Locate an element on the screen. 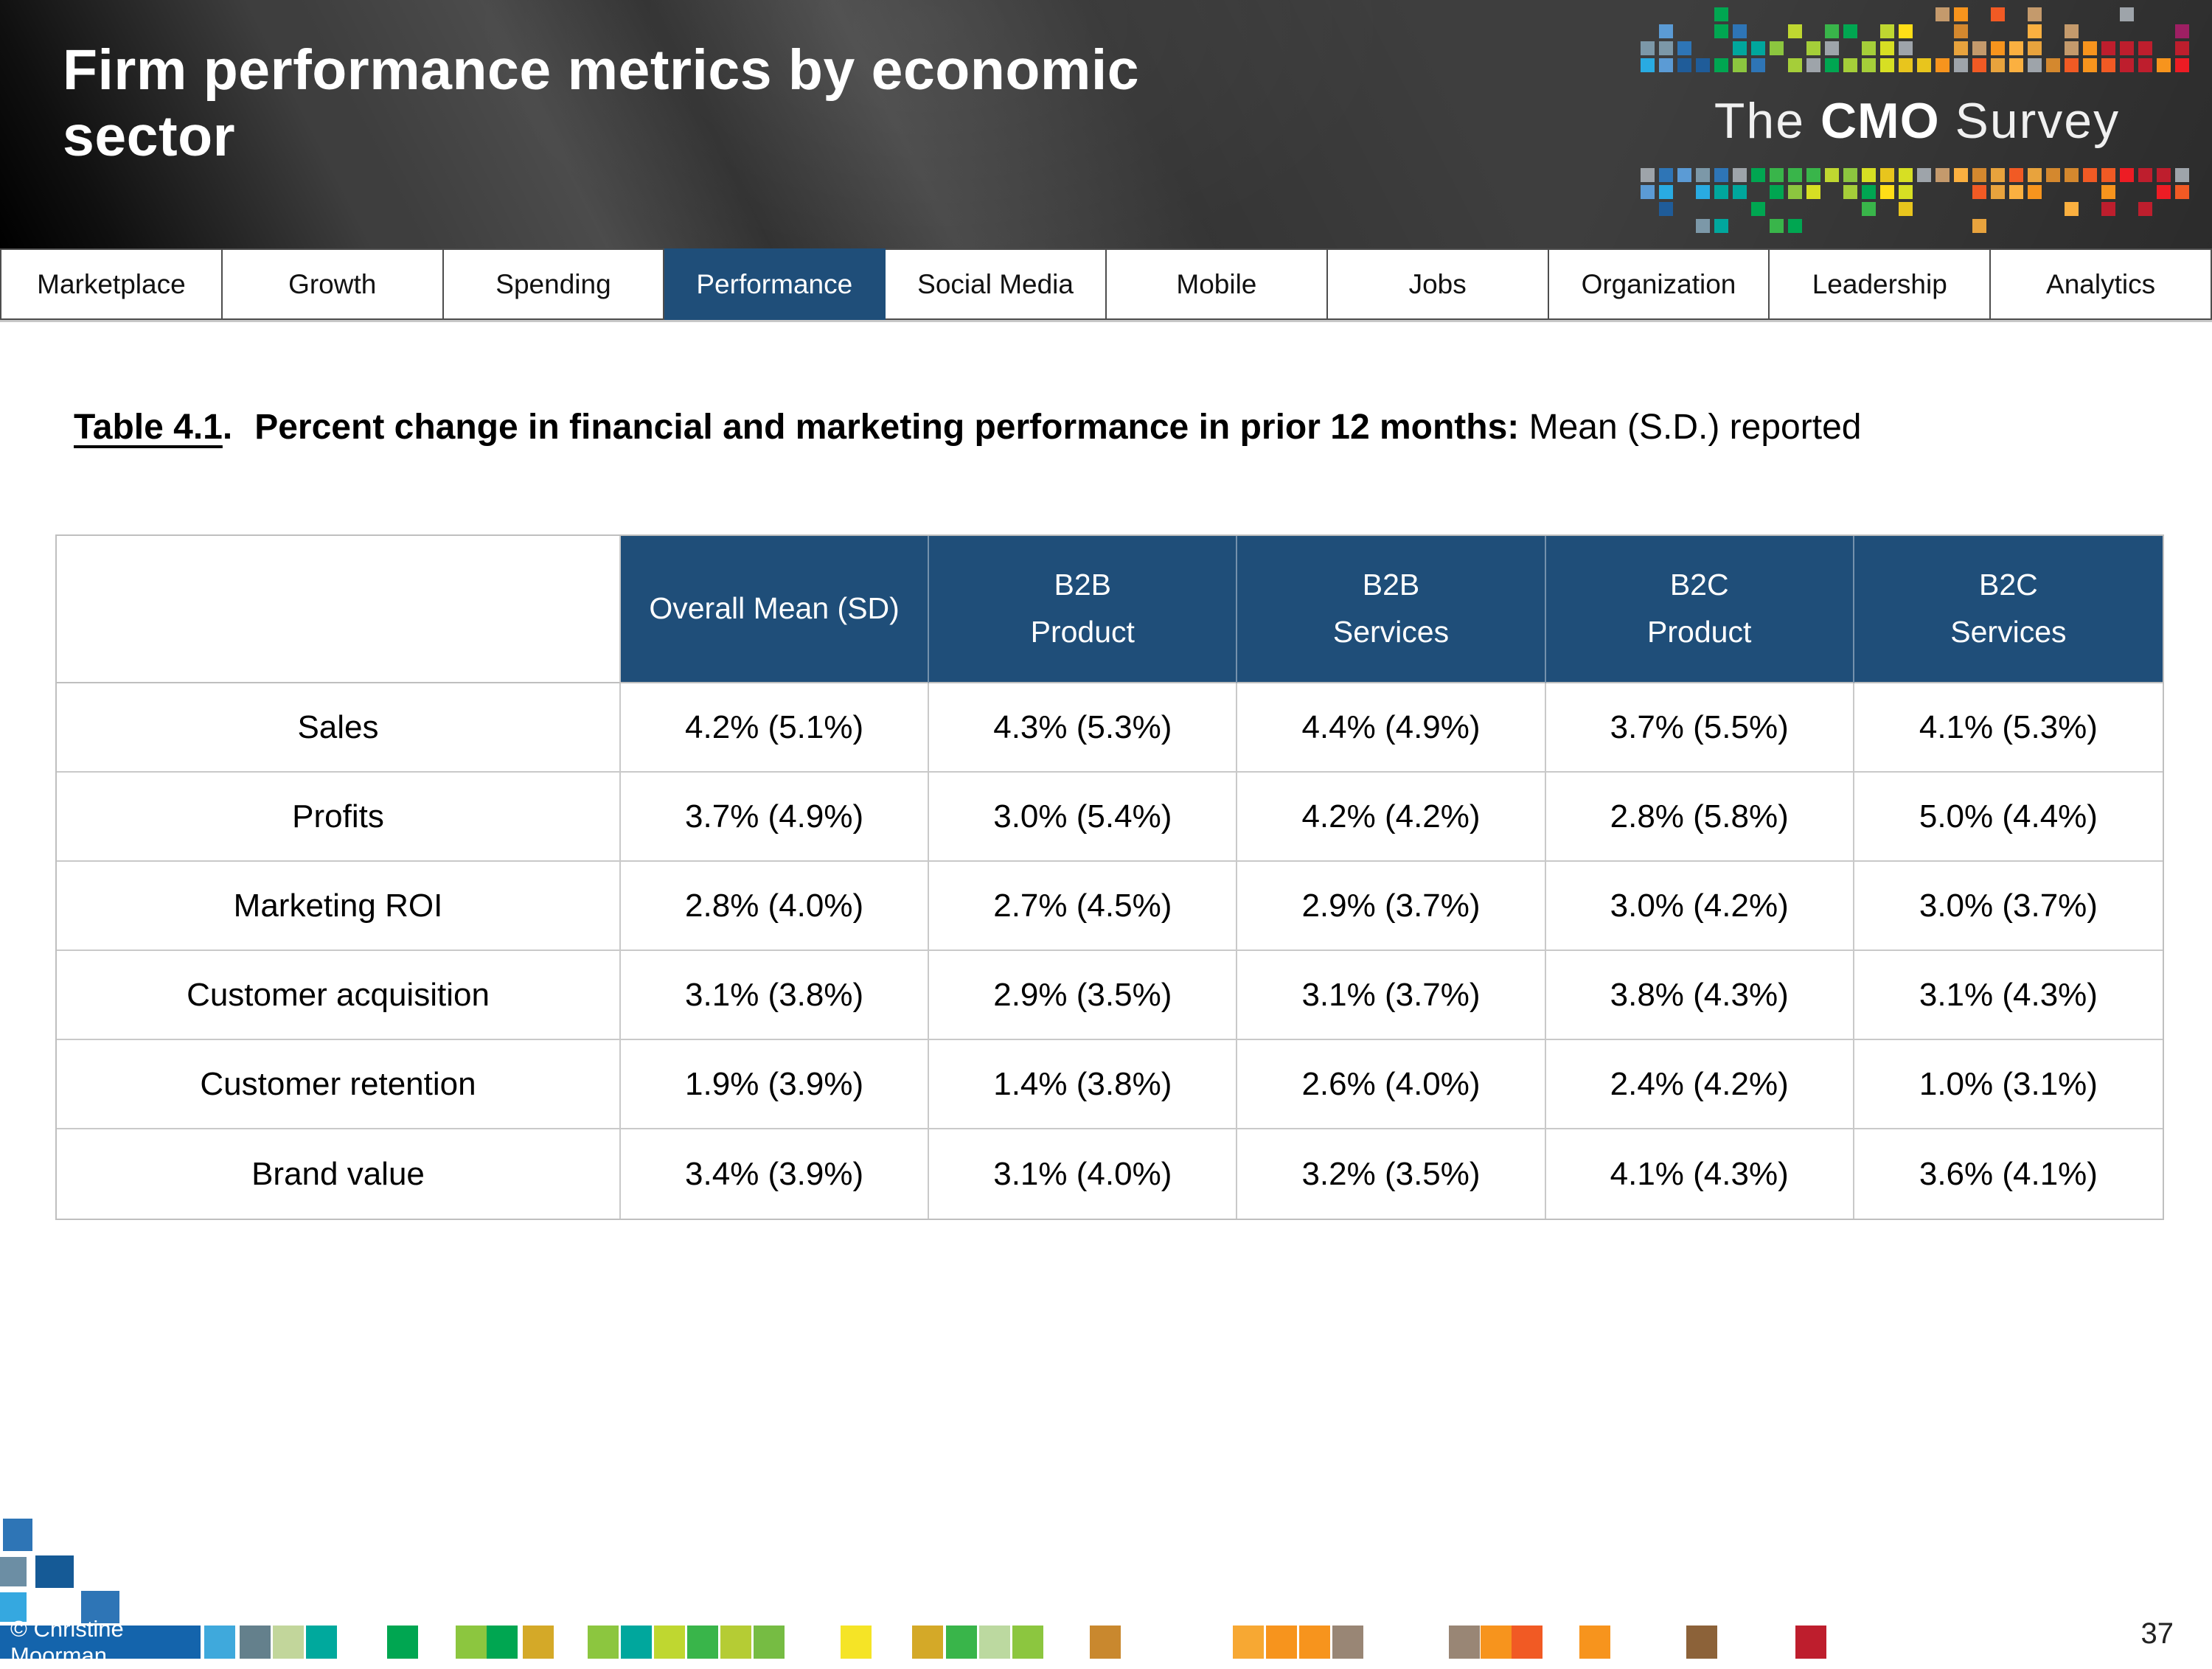 Image resolution: width=2212 pixels, height=1669 pixels. tab-spending: Spending is located at coordinates (554, 284).